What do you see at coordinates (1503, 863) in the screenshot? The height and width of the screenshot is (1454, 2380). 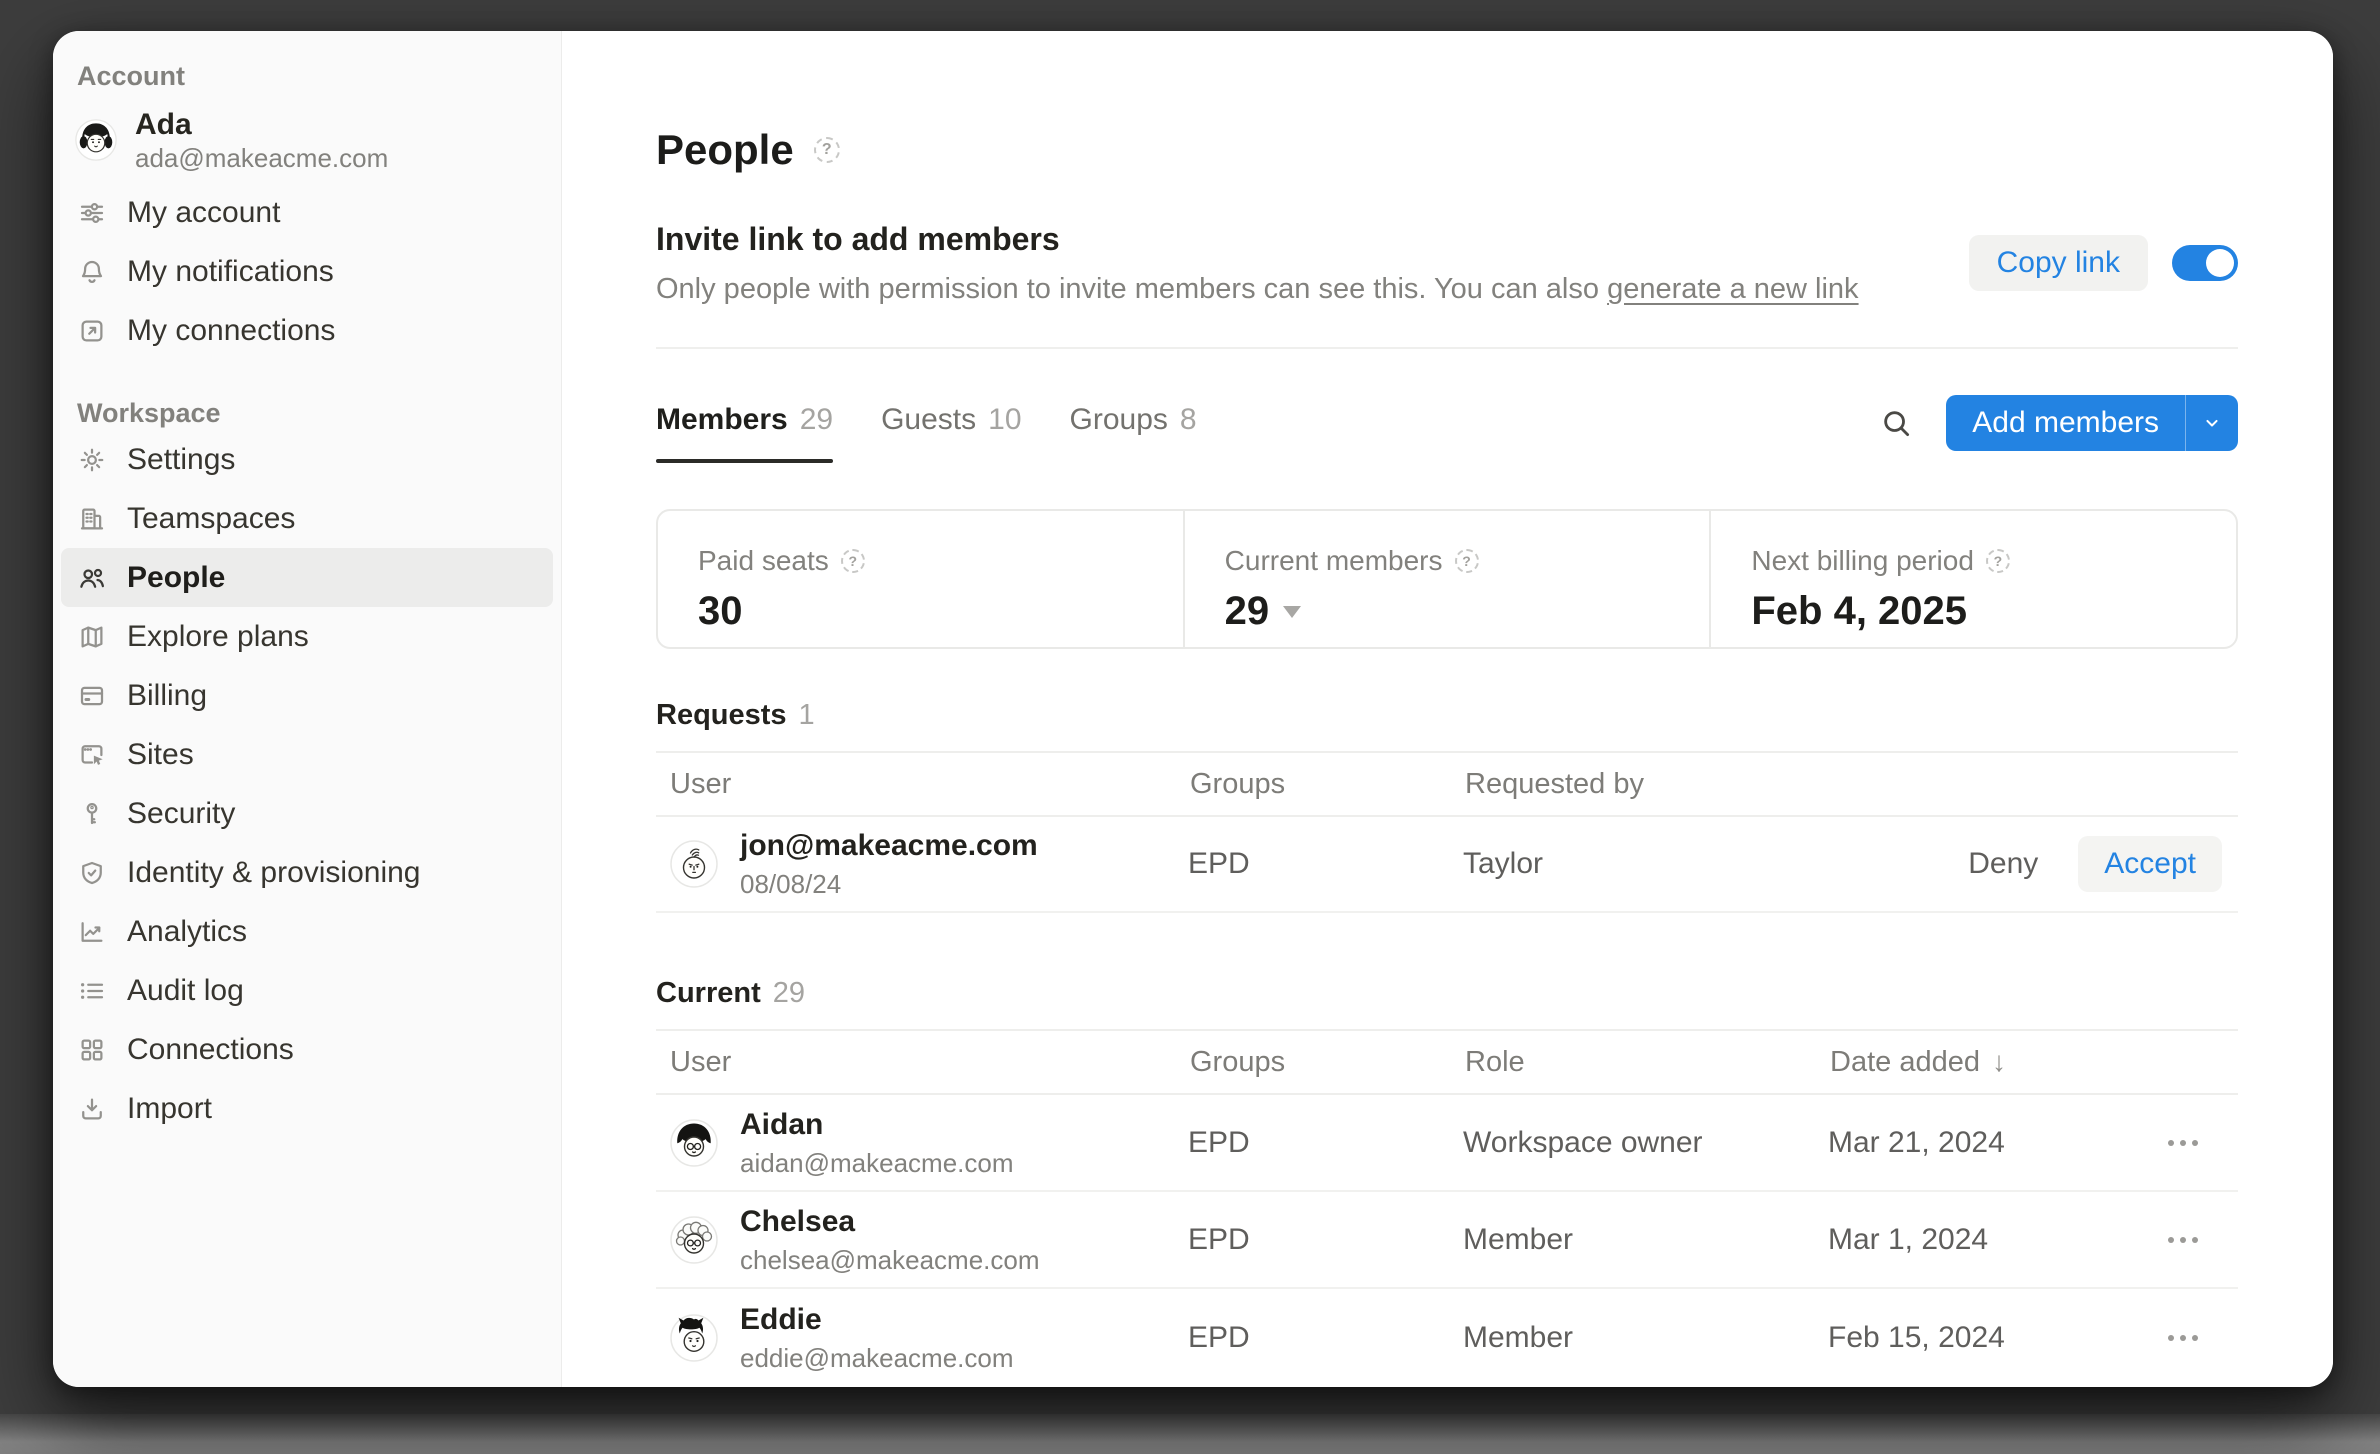 I see `request-requested-by: Taylor` at bounding box center [1503, 863].